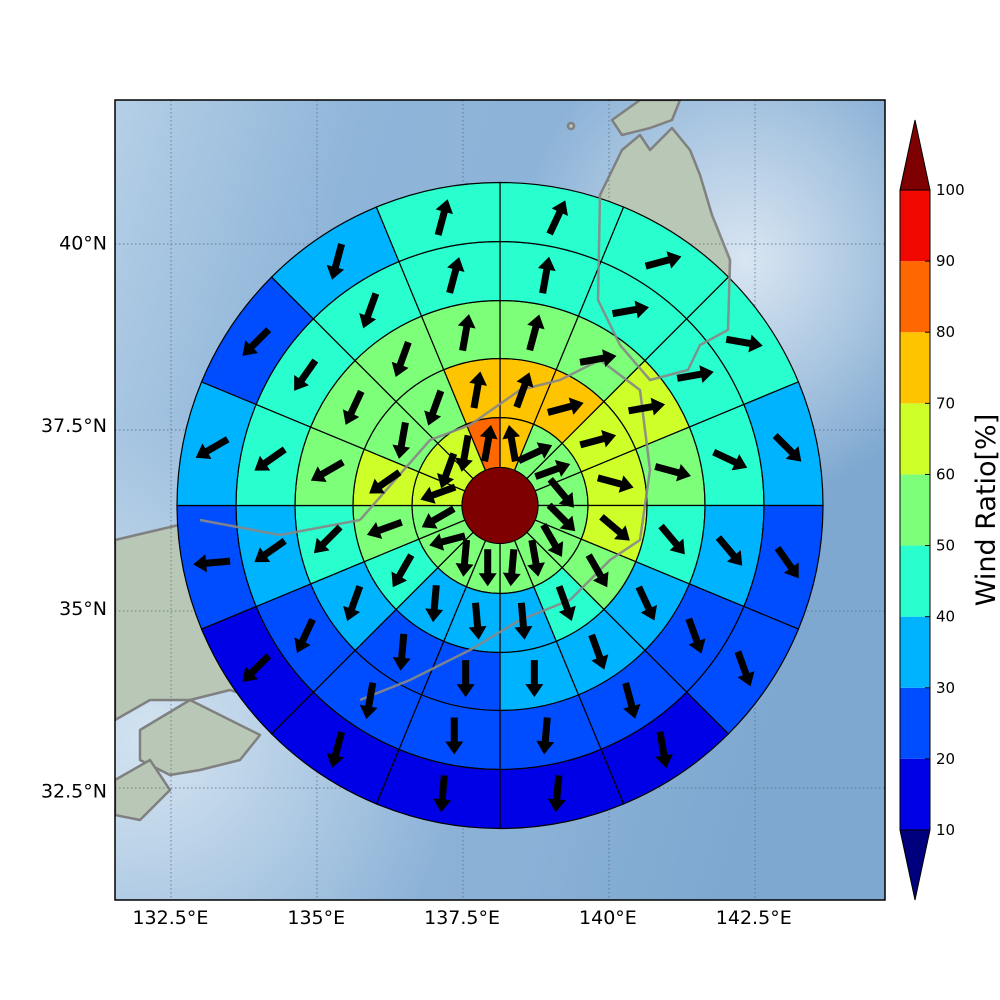  What do you see at coordinates (608, 918) in the screenshot?
I see `x-tick-label: 140°E` at bounding box center [608, 918].